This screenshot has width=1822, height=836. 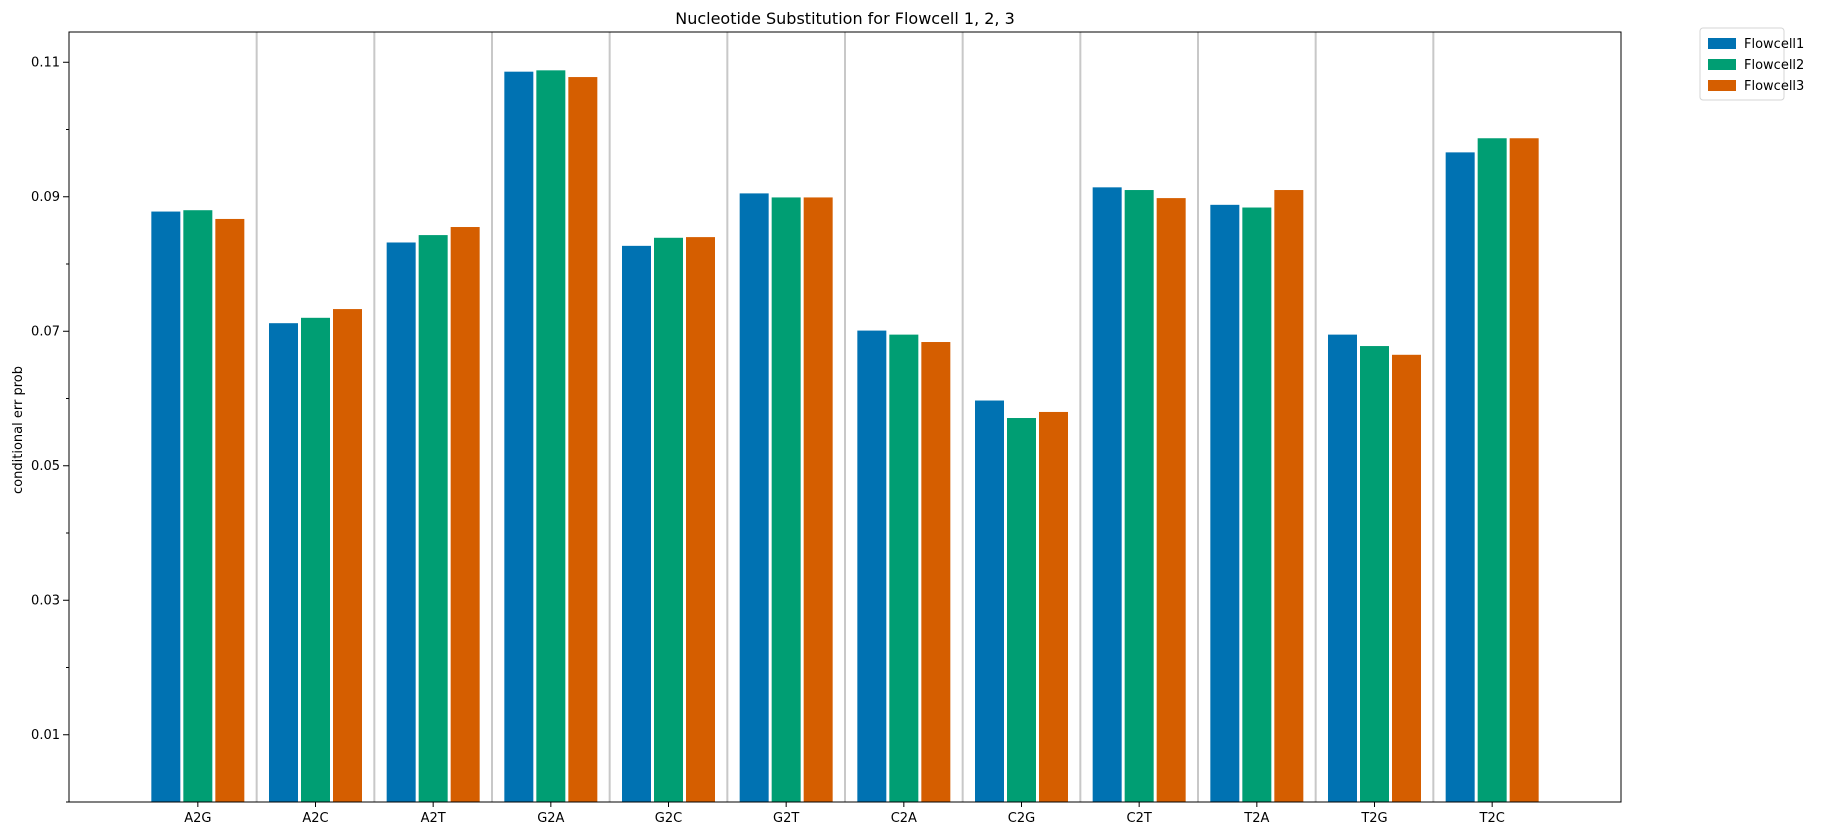 I want to click on bar-a2g-flowcell1, so click(x=166, y=507).